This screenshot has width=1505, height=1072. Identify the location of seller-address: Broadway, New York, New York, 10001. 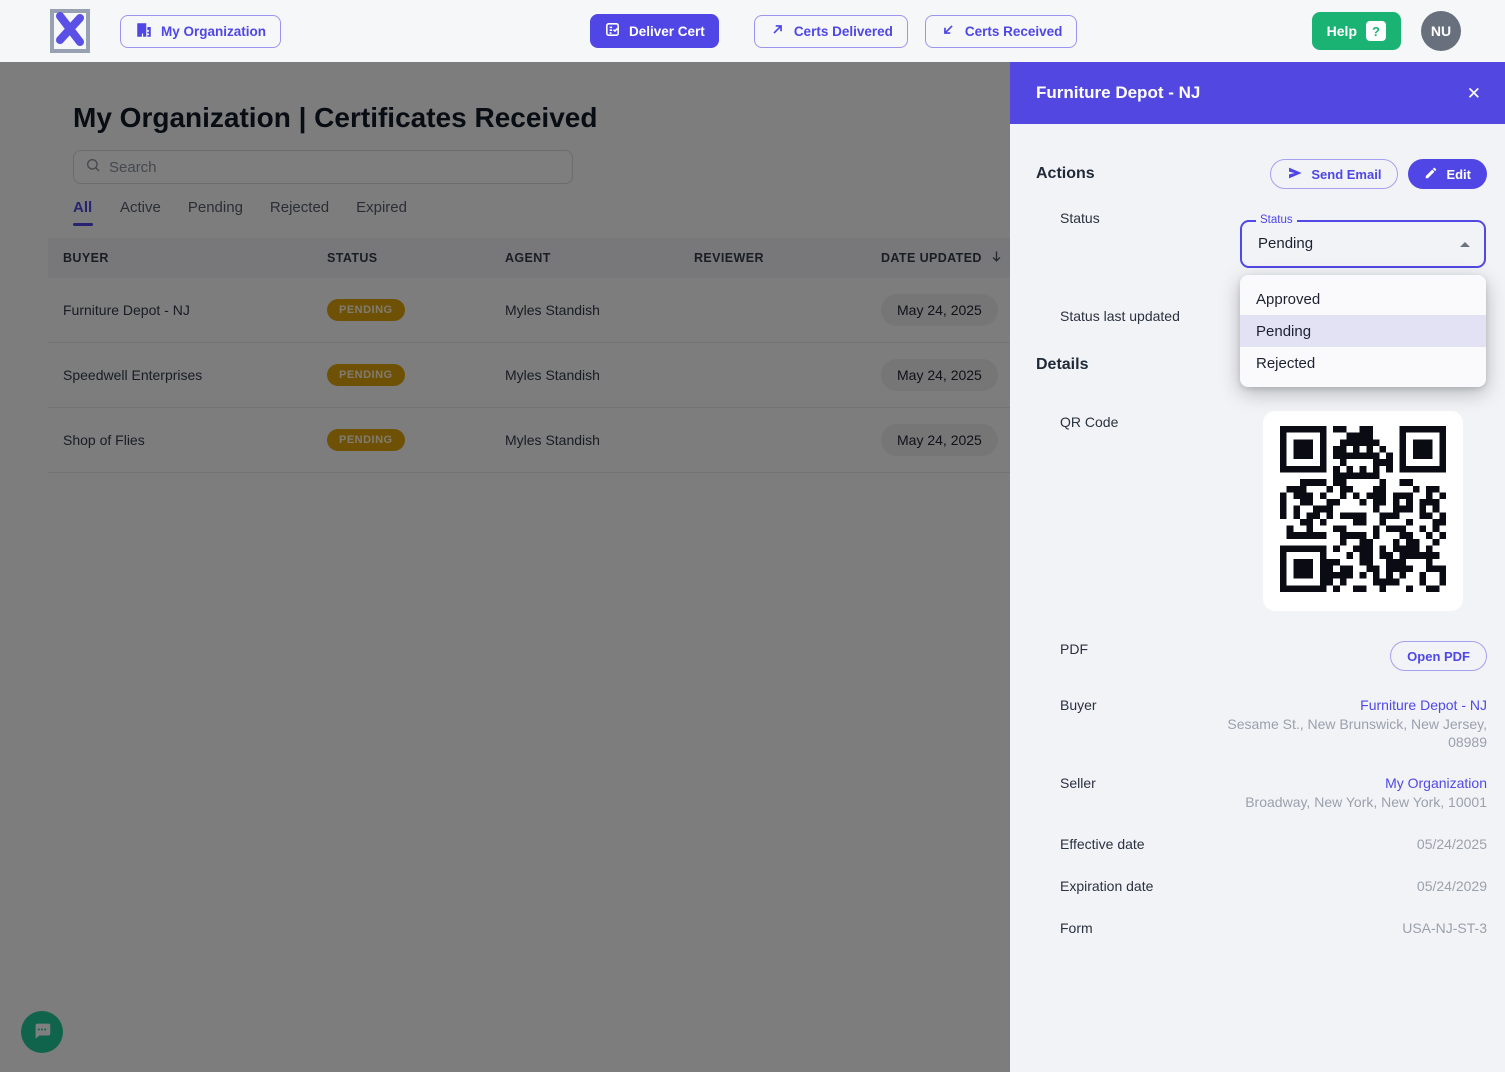
(1366, 802).